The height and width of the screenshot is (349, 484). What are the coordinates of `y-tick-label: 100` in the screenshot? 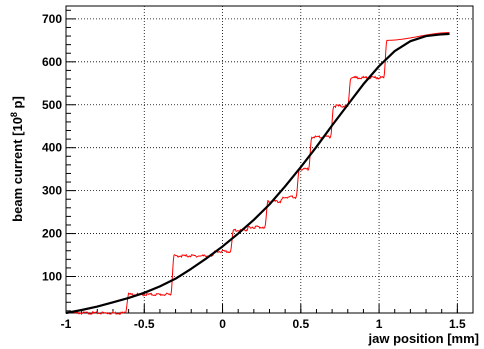 It's located at (52, 277).